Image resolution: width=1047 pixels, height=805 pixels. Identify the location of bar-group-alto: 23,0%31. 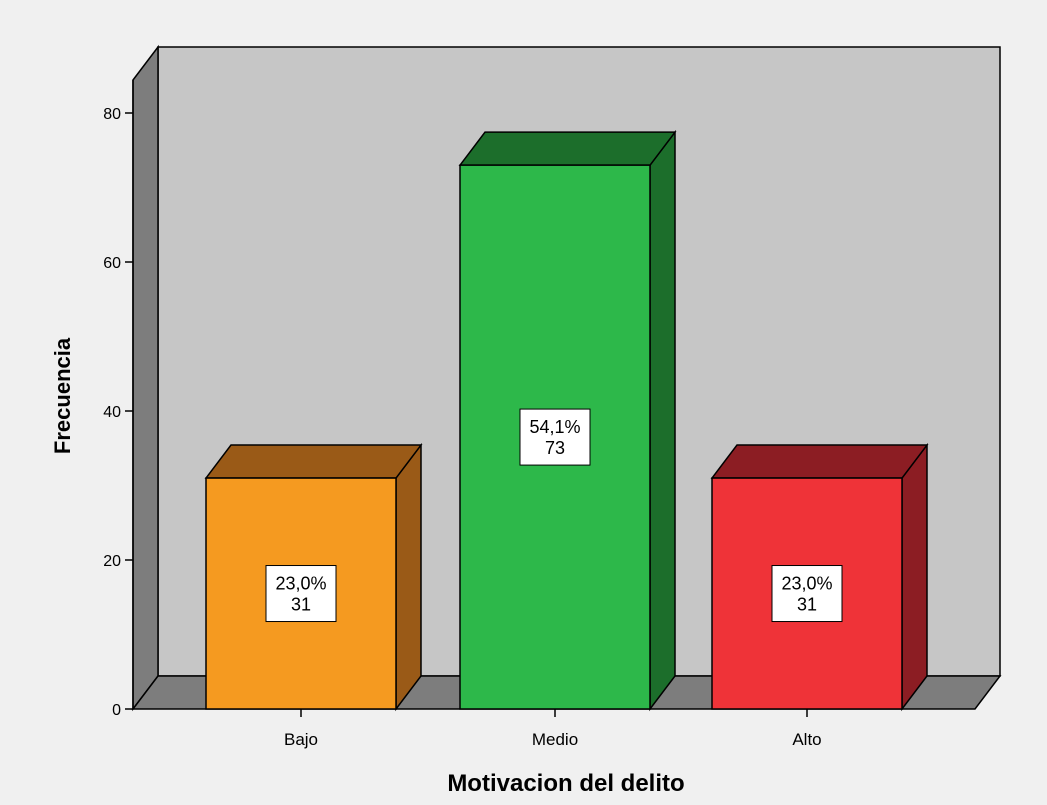
(819, 577).